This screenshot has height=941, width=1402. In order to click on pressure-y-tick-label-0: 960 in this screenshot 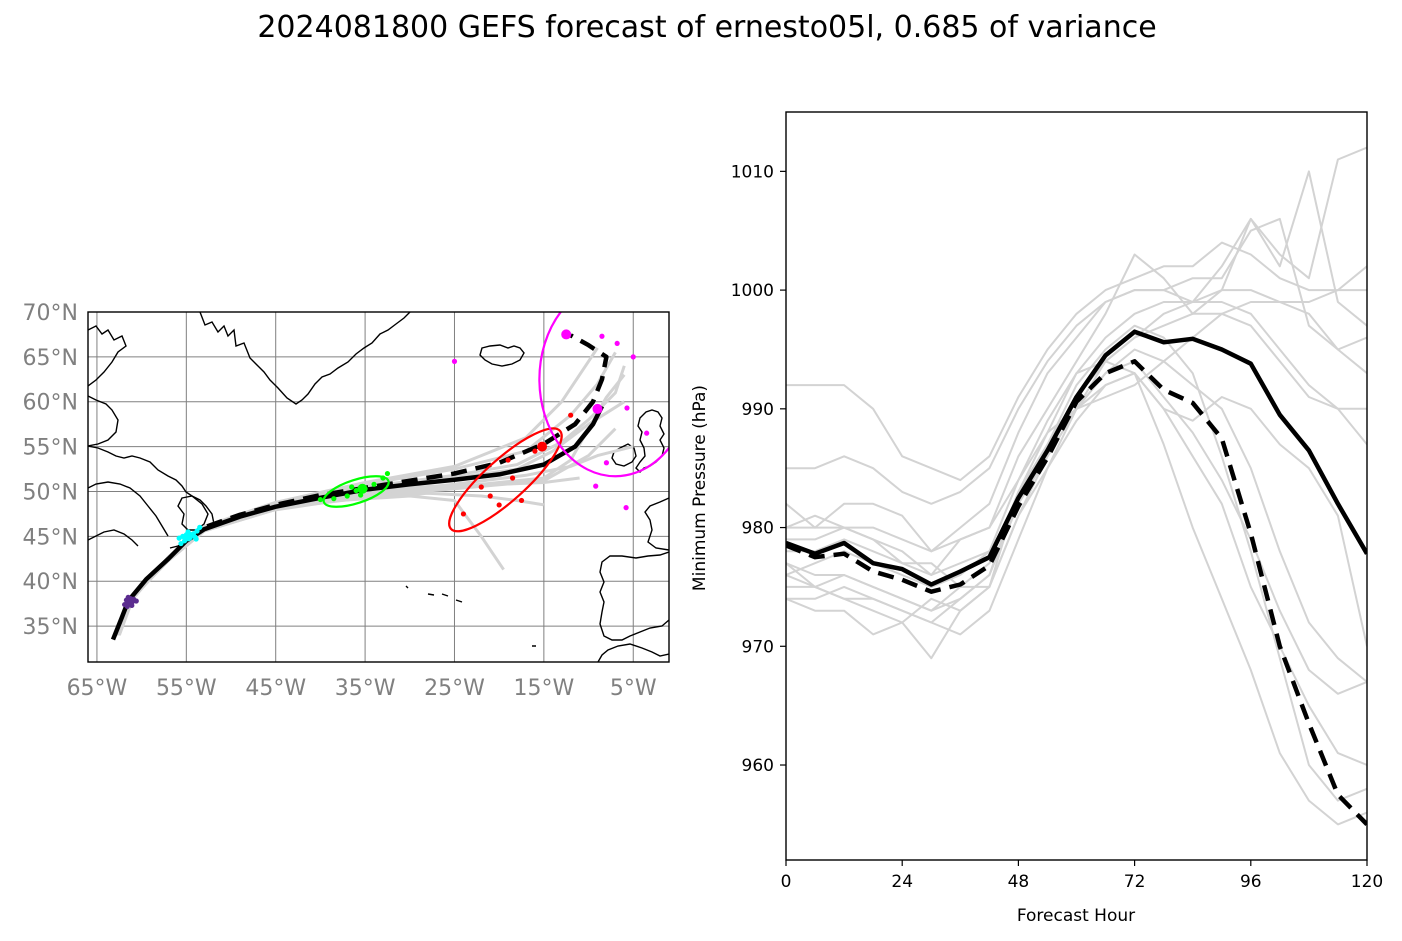, I will do `click(758, 766)`.